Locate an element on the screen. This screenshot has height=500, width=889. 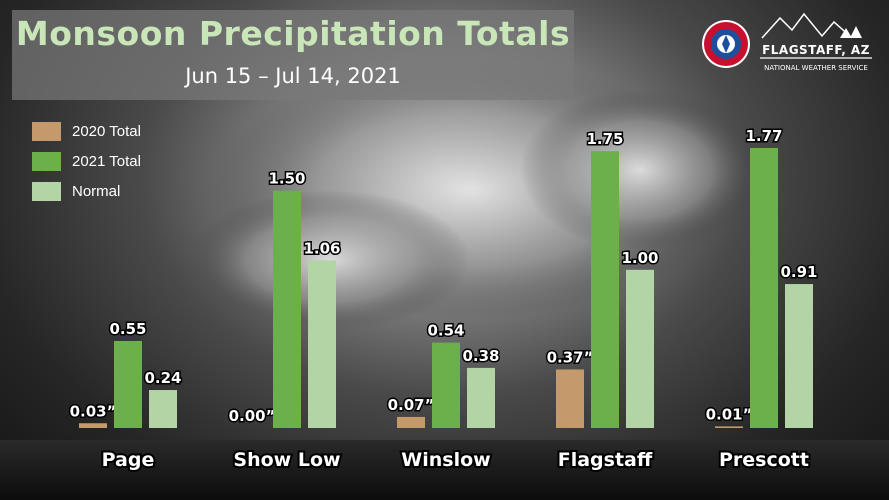
value-label-winslow-1: 0.54 is located at coordinates (445, 331).